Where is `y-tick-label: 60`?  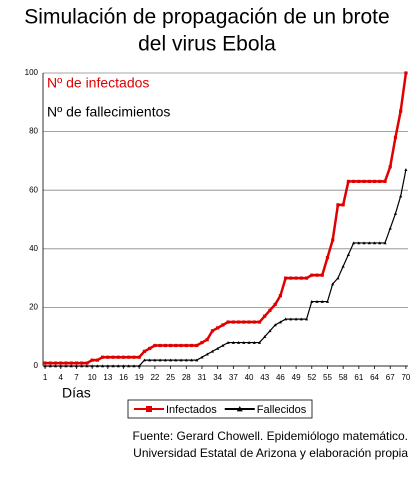 y-tick-label: 60 is located at coordinates (33, 189).